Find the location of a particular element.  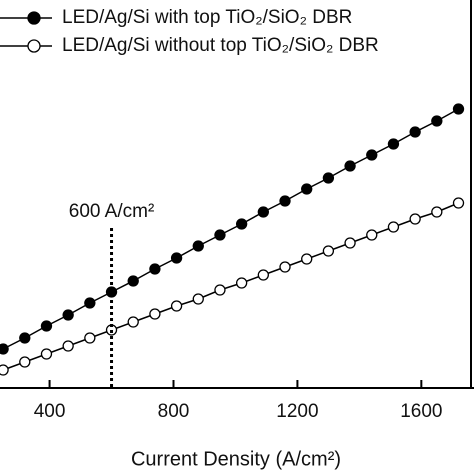

x-tick-label: 400 is located at coordinates (50, 411).